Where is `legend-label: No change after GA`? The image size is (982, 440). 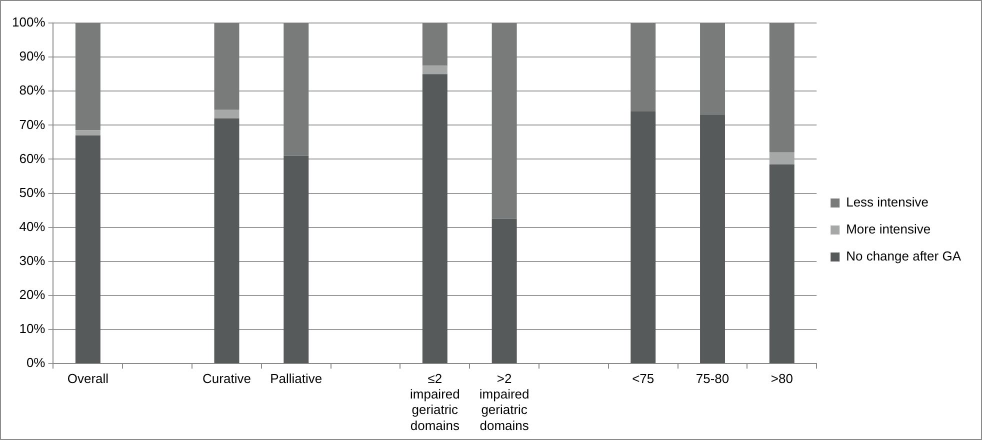
legend-label: No change after GA is located at coordinates (904, 256).